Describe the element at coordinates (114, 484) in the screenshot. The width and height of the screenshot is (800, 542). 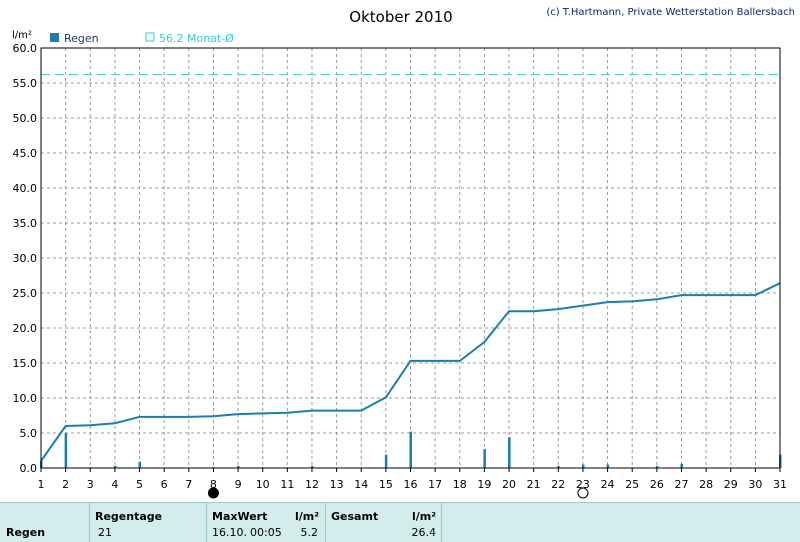
I see `x-tick-label: 4` at that location.